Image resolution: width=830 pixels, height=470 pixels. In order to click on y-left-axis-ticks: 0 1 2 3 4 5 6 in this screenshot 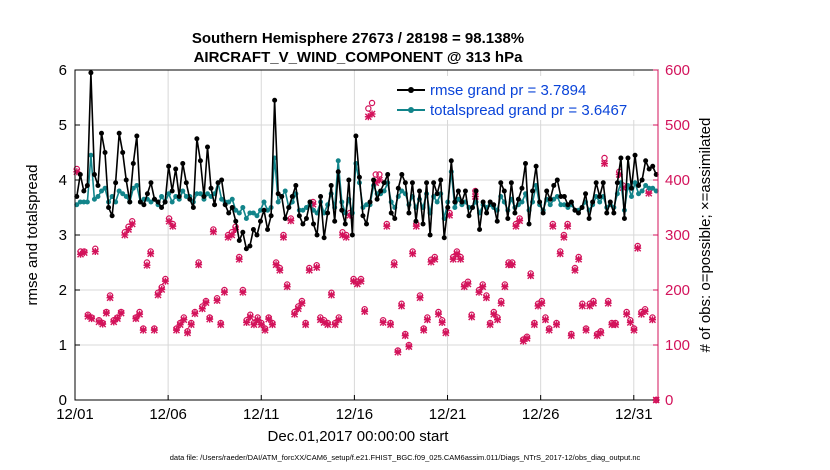, I will do `click(69, 235)`.